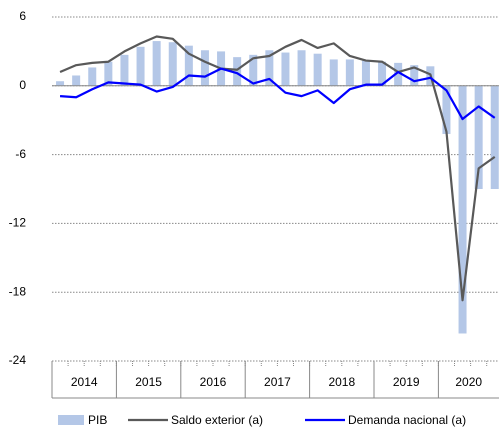  Describe the element at coordinates (406, 382) in the screenshot. I see `x-tick-label: 2019` at that location.